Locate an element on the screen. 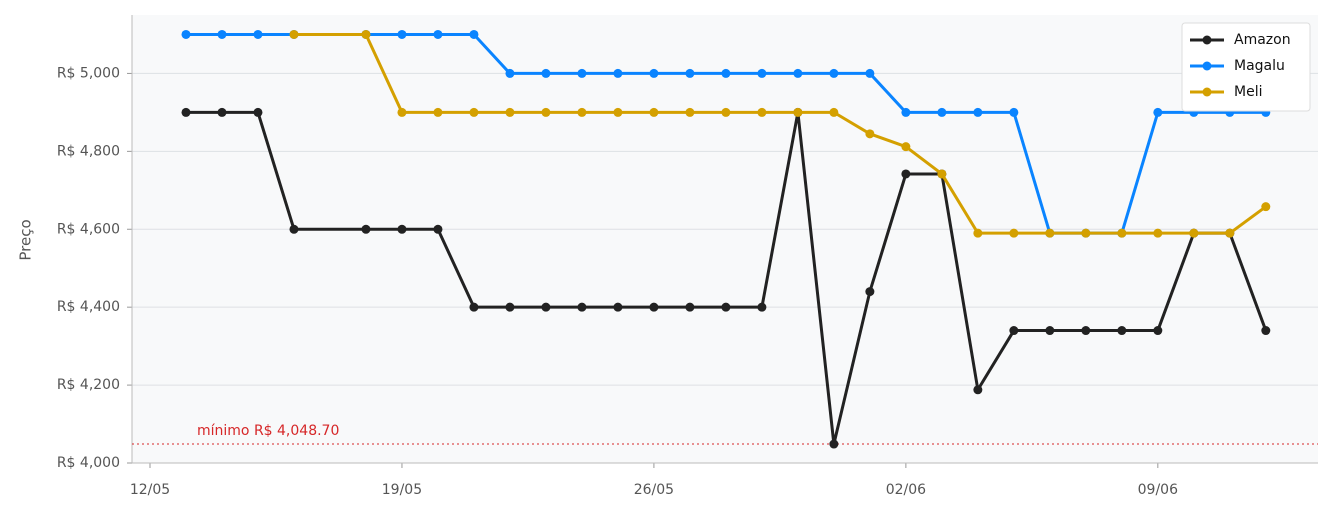 This screenshot has width=1334, height=513. legend: Amazon Magalu Meli is located at coordinates (1246, 67).